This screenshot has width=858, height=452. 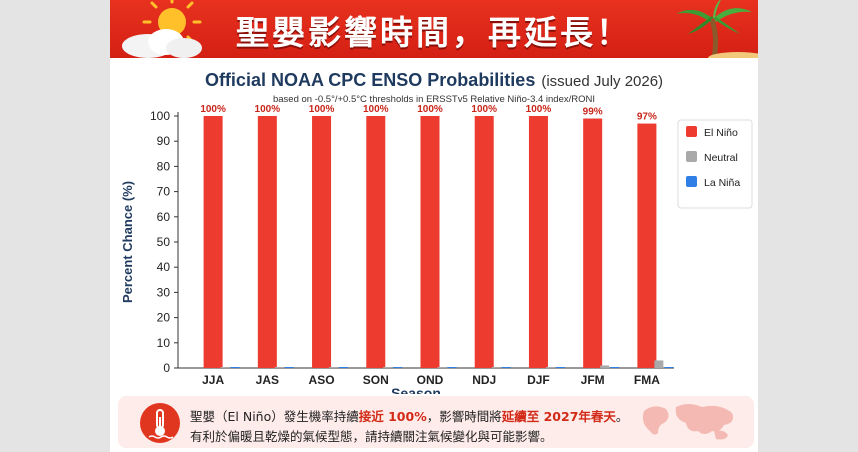 What do you see at coordinates (267, 242) in the screenshot?
I see `bar-elnio-jas` at bounding box center [267, 242].